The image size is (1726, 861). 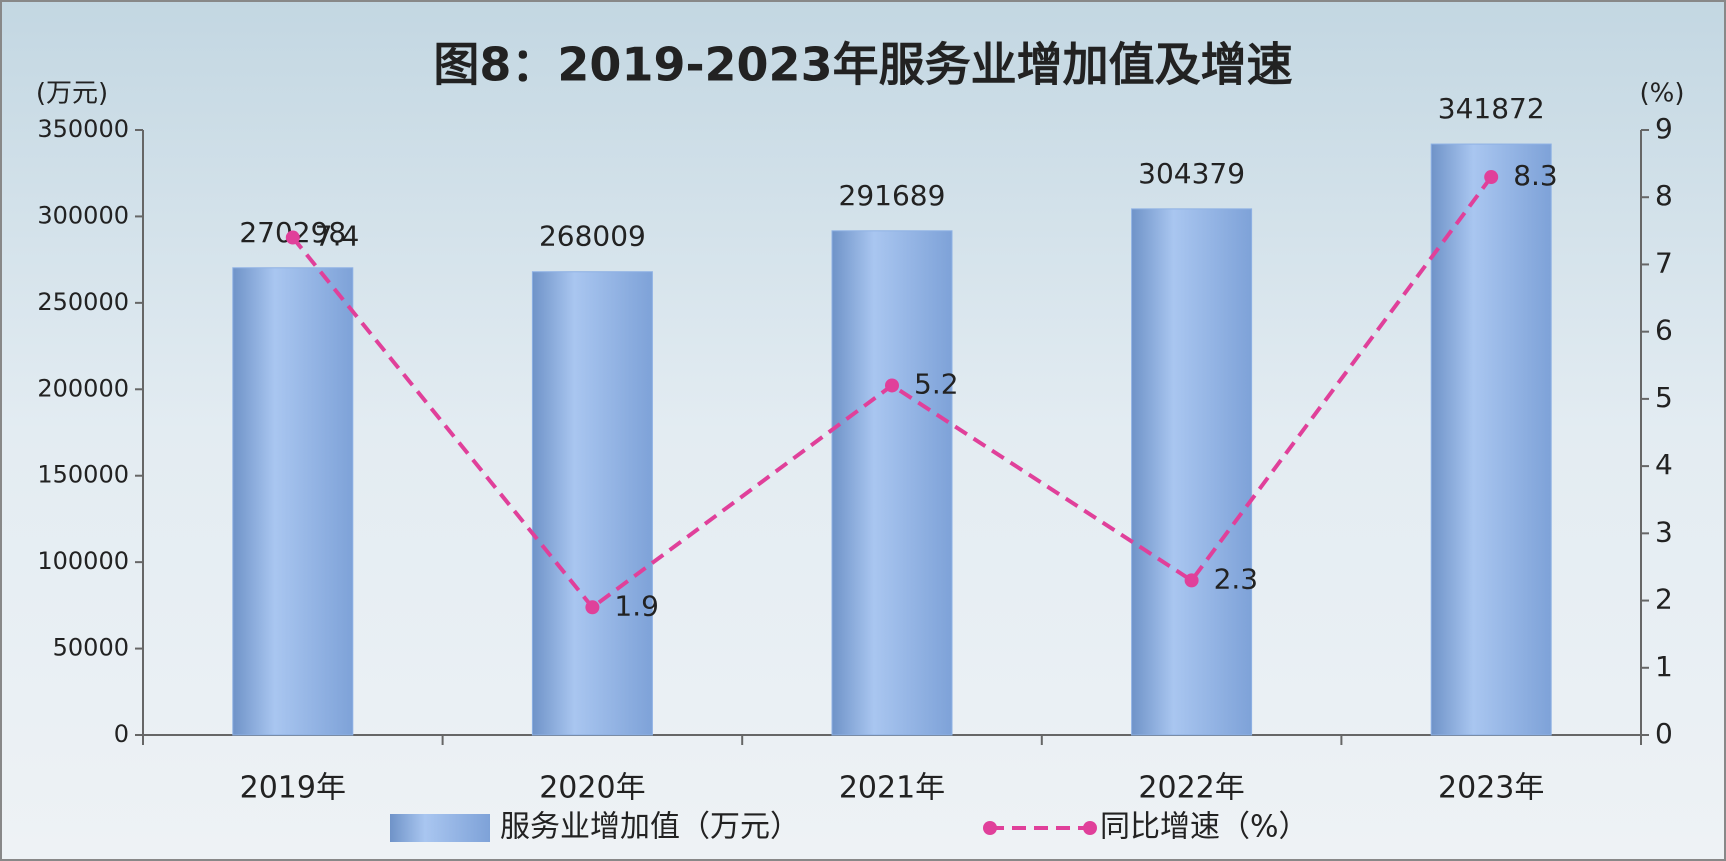 What do you see at coordinates (83, 215) in the screenshot?
I see `y-tick-label: 300000` at bounding box center [83, 215].